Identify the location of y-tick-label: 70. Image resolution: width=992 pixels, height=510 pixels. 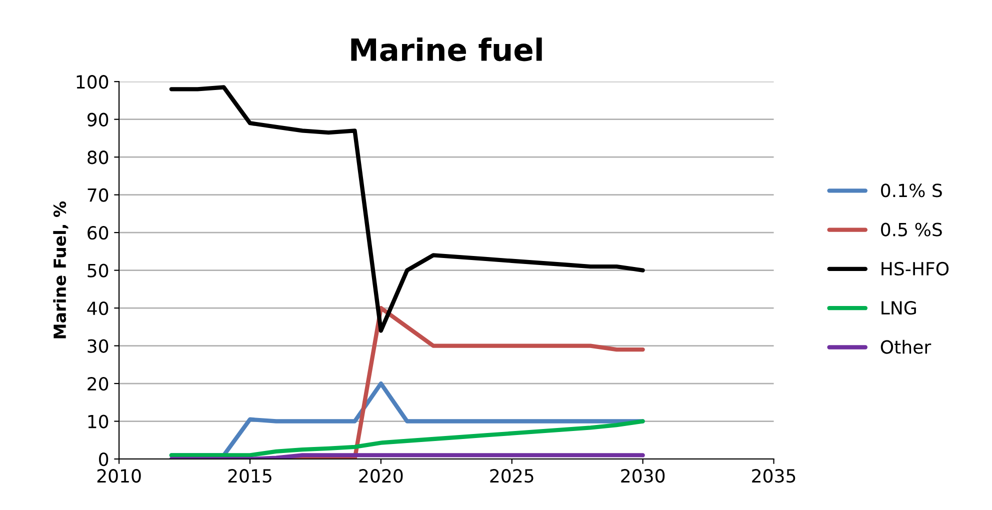
(98, 195).